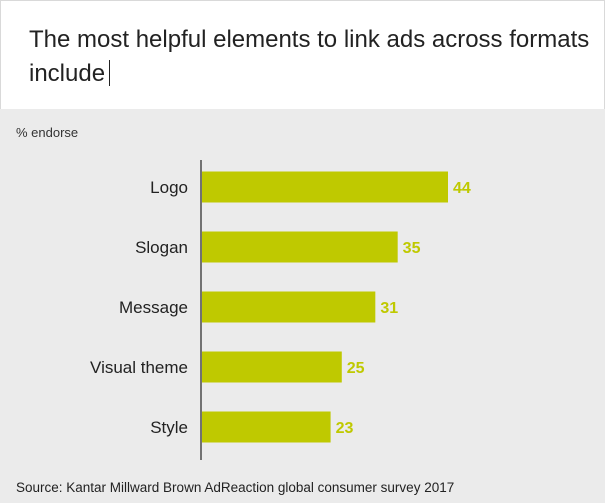 The width and height of the screenshot is (605, 503). I want to click on value-label: 44, so click(462, 188).